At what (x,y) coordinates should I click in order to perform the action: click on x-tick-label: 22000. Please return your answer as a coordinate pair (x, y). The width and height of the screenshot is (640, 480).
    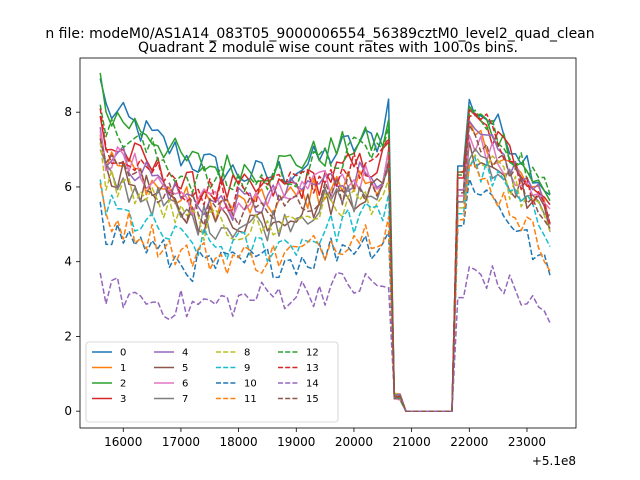
    Looking at the image, I should click on (469, 442).